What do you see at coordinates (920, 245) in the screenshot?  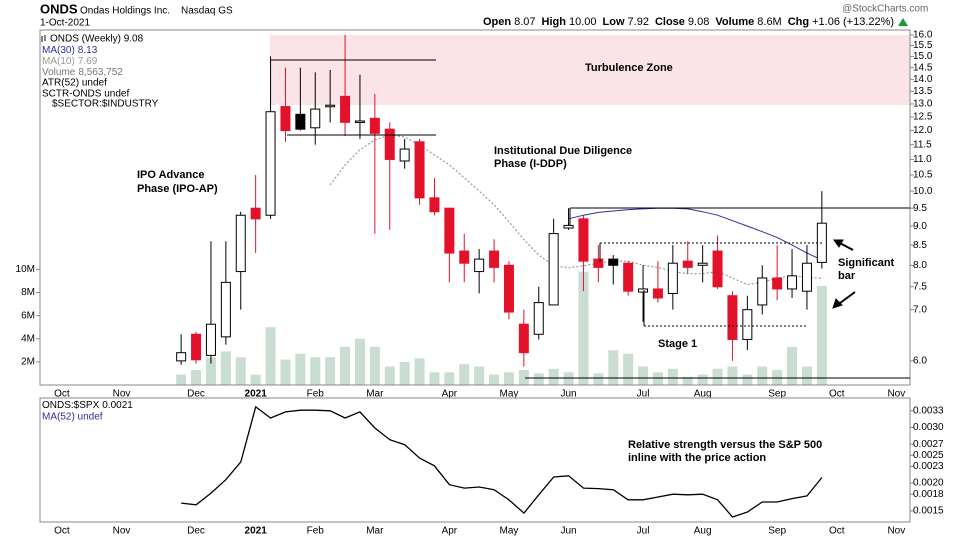 I see `y-tick-label: 8.5` at bounding box center [920, 245].